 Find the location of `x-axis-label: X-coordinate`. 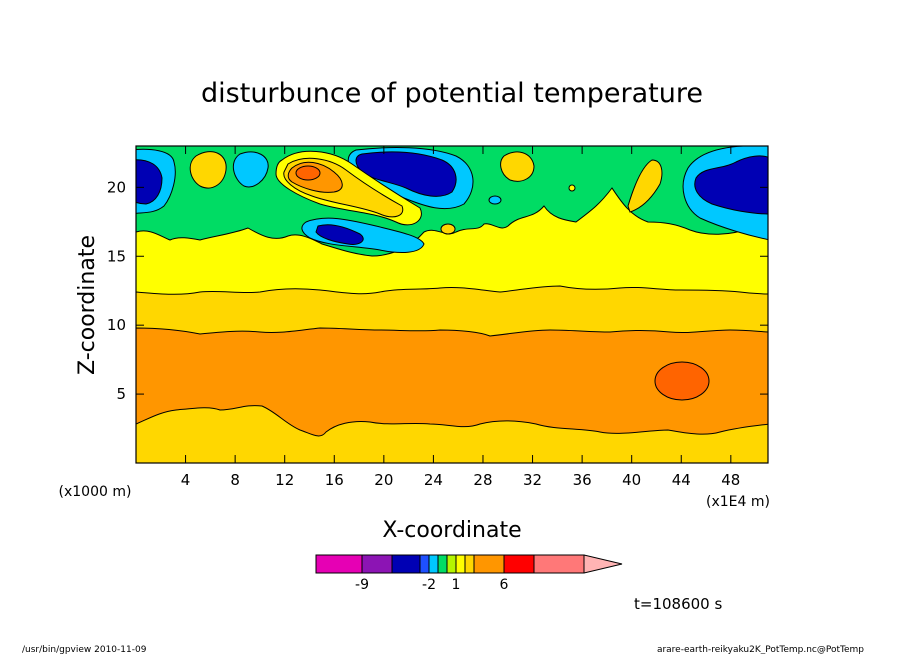

x-axis-label: X-coordinate is located at coordinates (451, 530).